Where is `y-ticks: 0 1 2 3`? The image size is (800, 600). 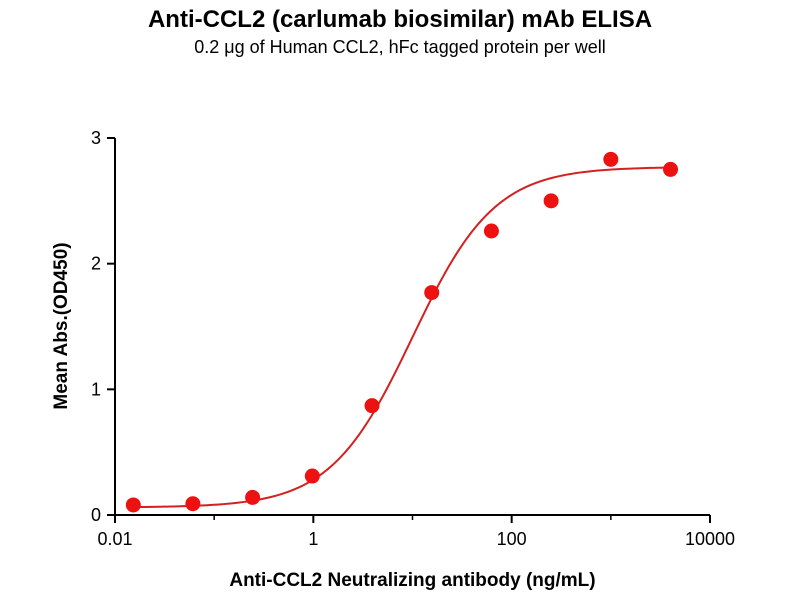 y-ticks: 0 1 2 3 is located at coordinates (103, 326).